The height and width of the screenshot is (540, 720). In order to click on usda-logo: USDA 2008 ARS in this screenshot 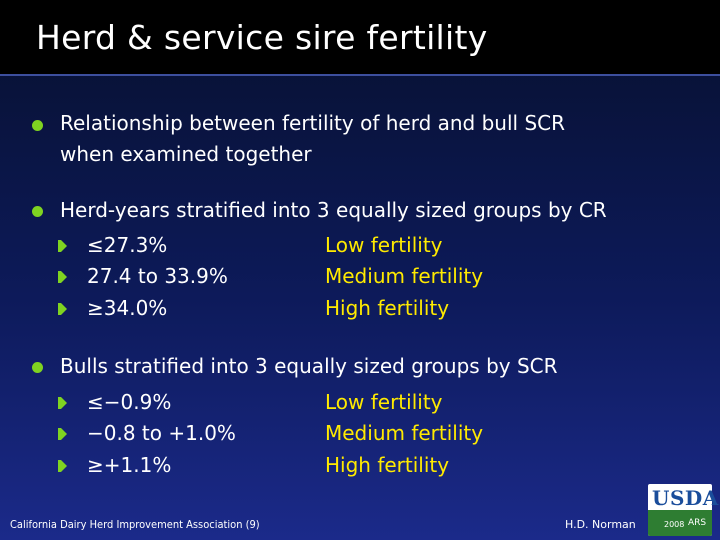, I will do `click(683, 510)`.